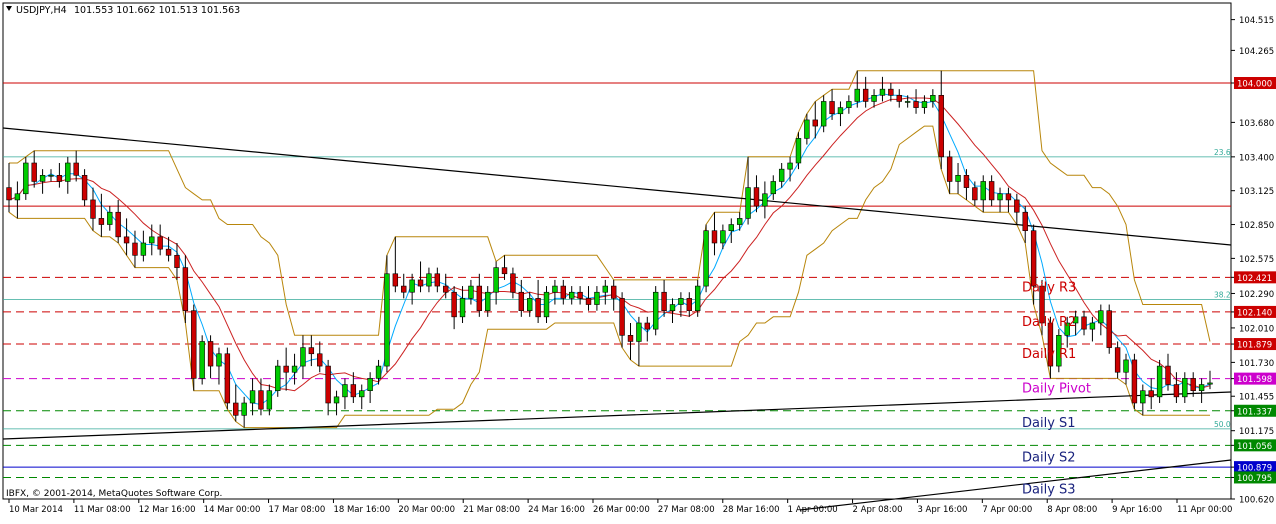 The image size is (1276, 524). What do you see at coordinates (1015, 485) in the screenshot?
I see `lower-trendline` at bounding box center [1015, 485].